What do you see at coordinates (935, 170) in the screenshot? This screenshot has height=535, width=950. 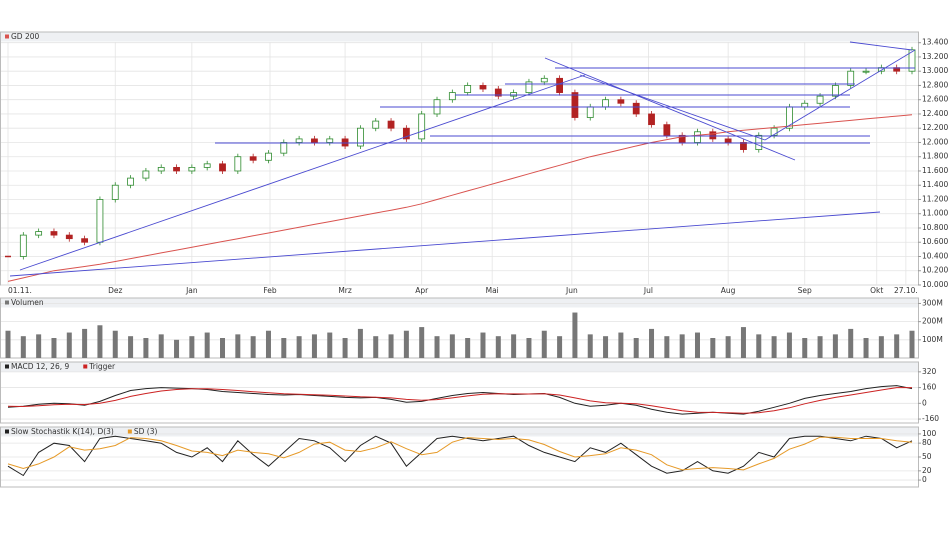 I see `y-tick-label: 11.600` at bounding box center [935, 170].